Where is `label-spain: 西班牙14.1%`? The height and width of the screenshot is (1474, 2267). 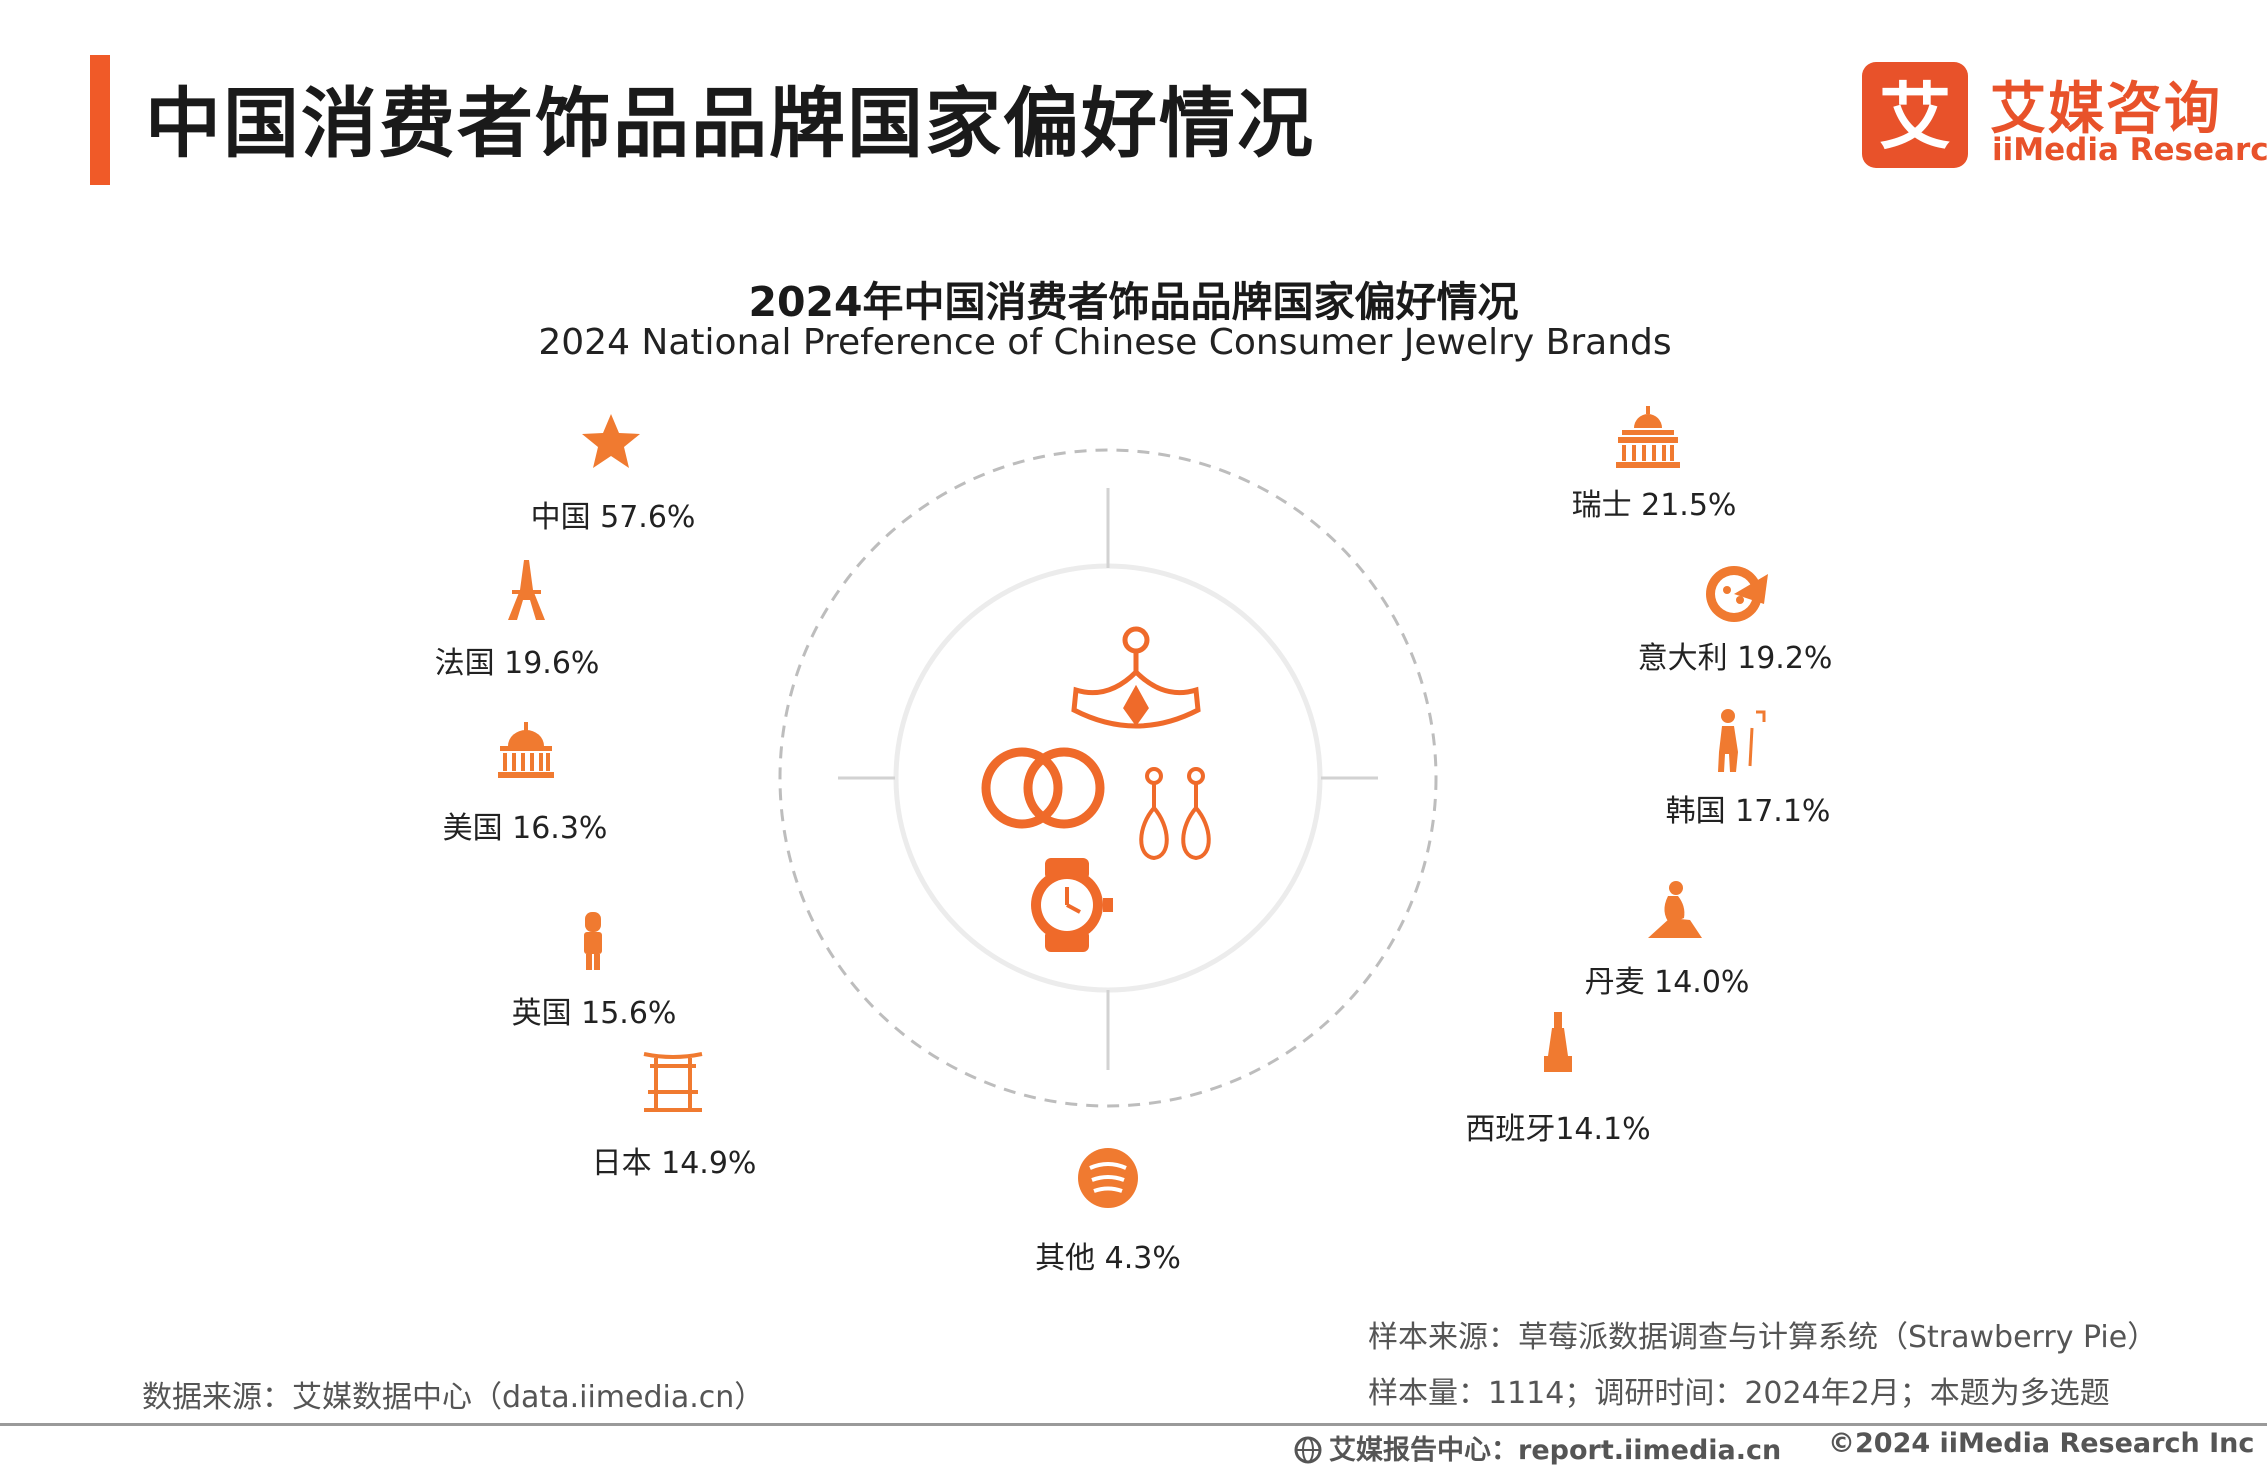
label-spain: 西班牙14.1% is located at coordinates (1557, 1129).